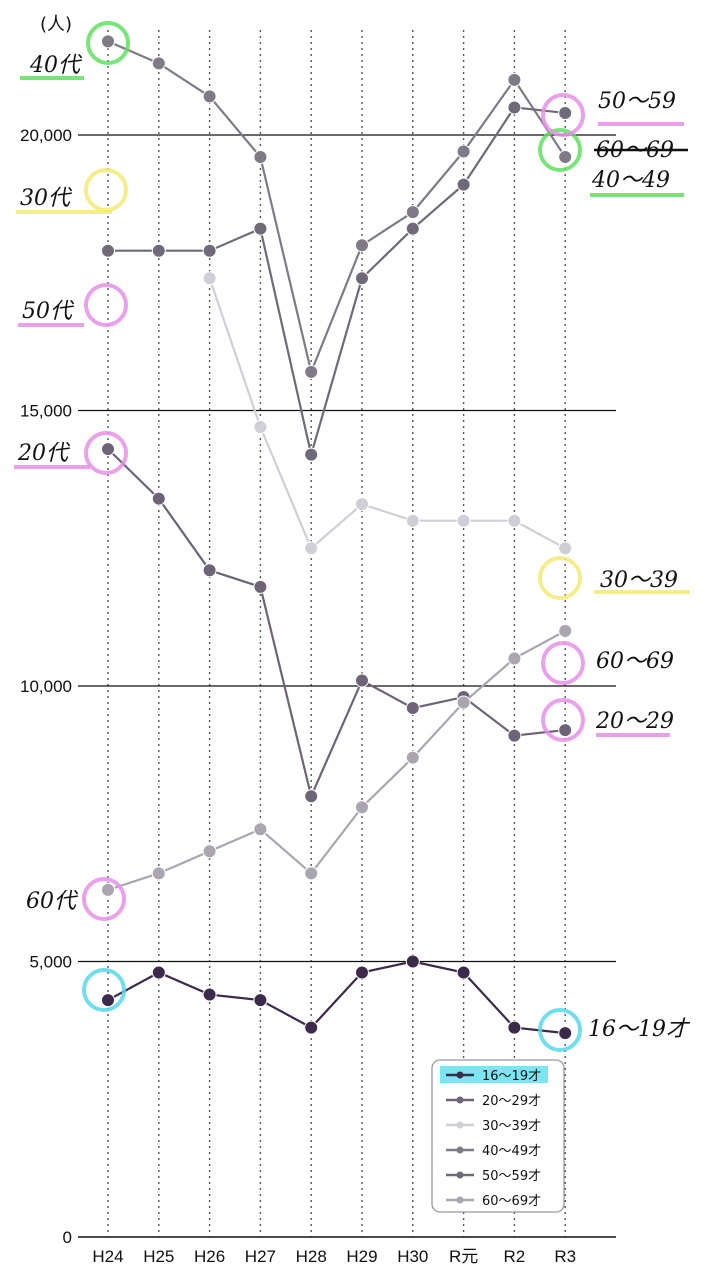  What do you see at coordinates (107, 1256) in the screenshot?
I see `x-tick-label: H24` at bounding box center [107, 1256].